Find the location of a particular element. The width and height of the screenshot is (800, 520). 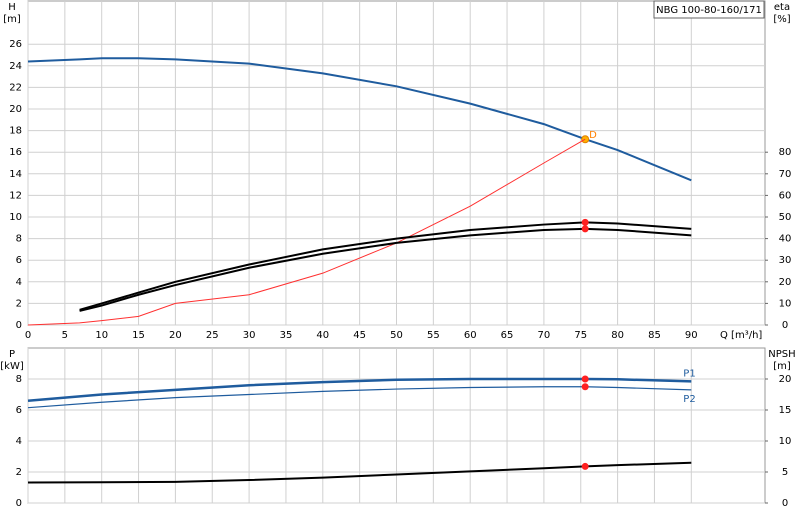

x-tick-label: 35 is located at coordinates (286, 335).